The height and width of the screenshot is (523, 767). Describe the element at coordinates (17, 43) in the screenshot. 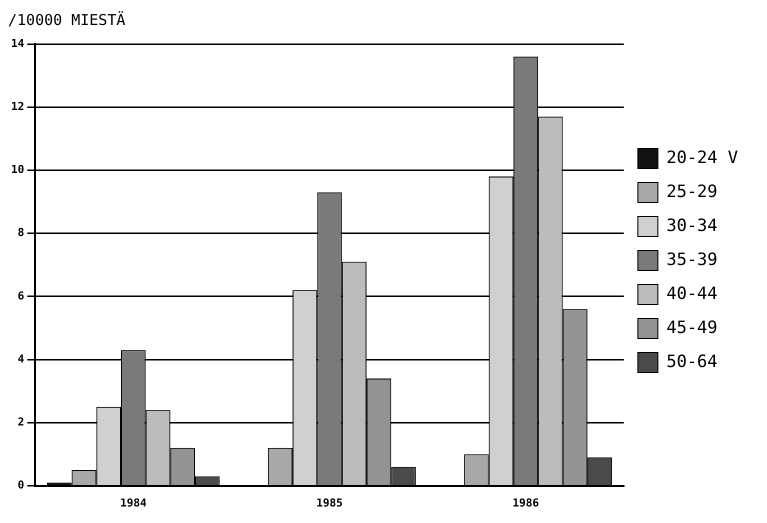

I see `y-tick-label: 14` at that location.